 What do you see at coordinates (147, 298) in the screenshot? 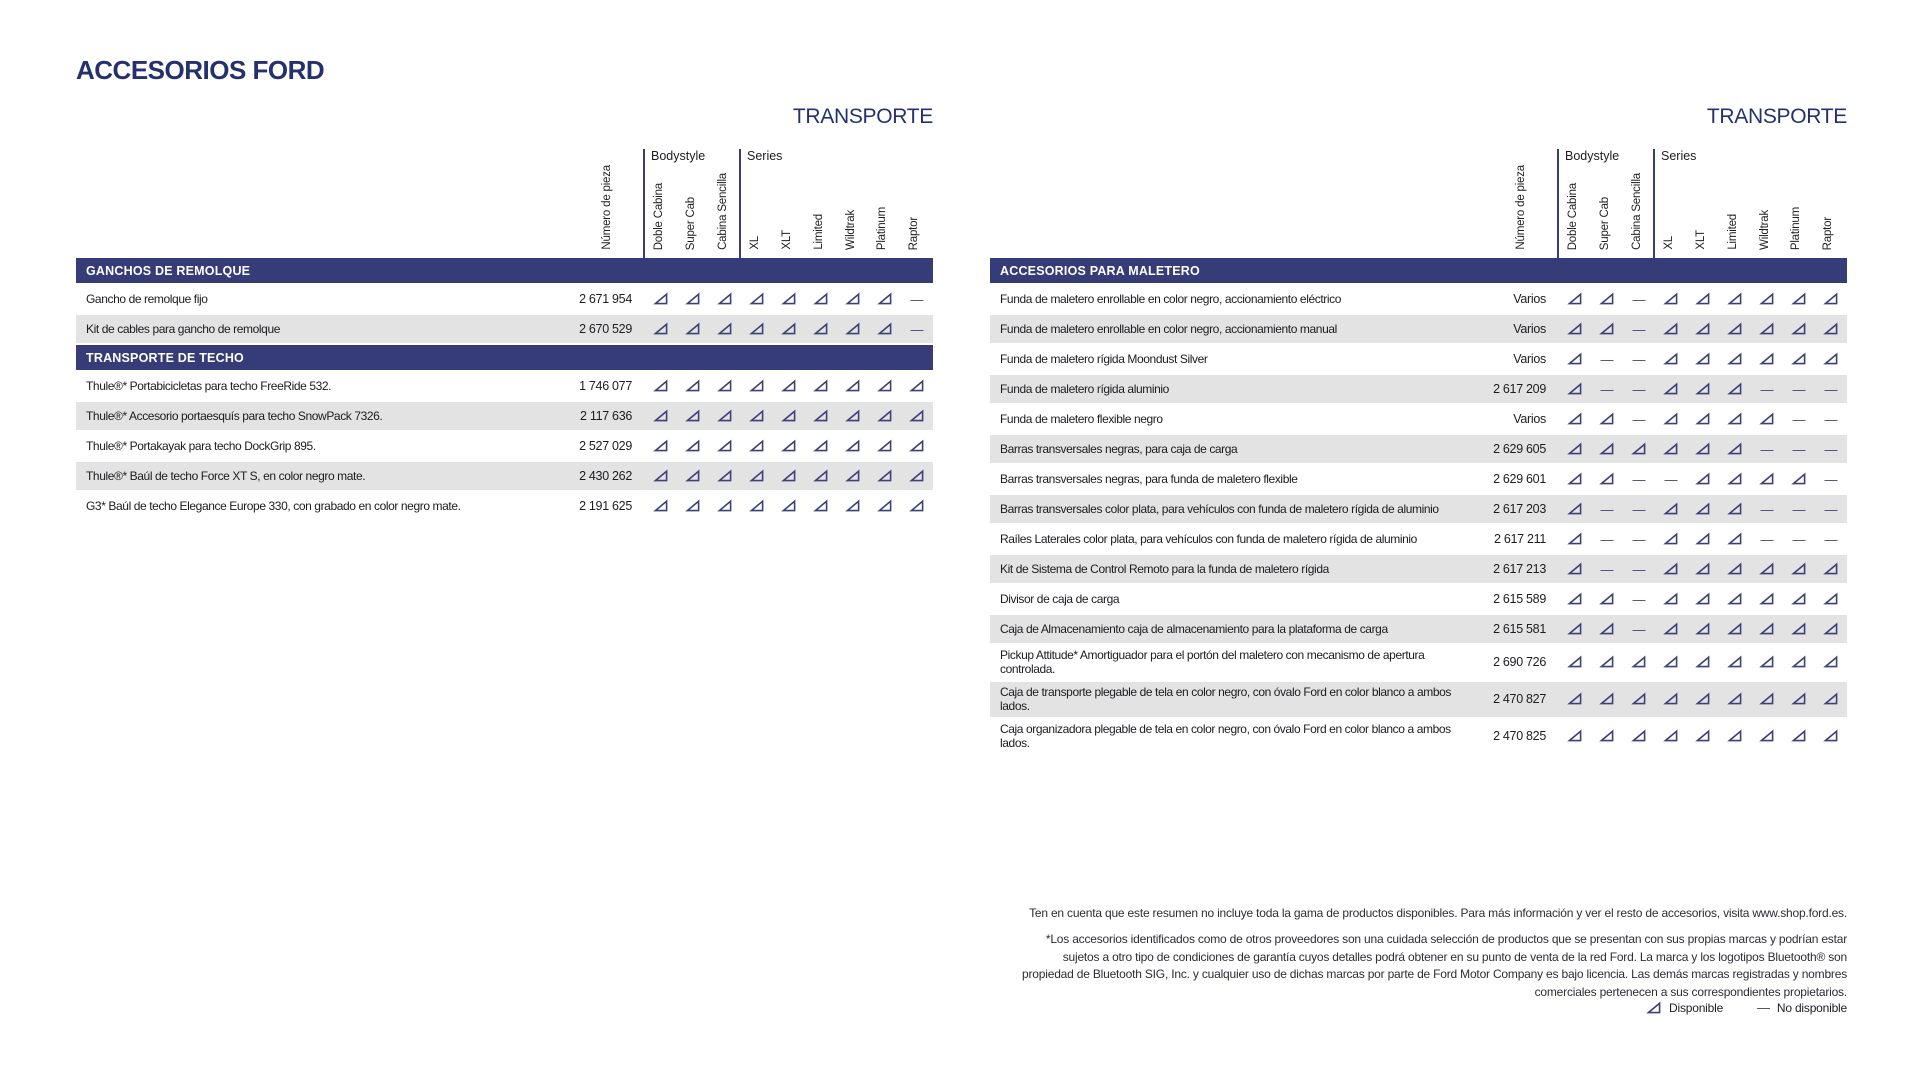
I see `product-label: Gancho de remolque fijo` at bounding box center [147, 298].